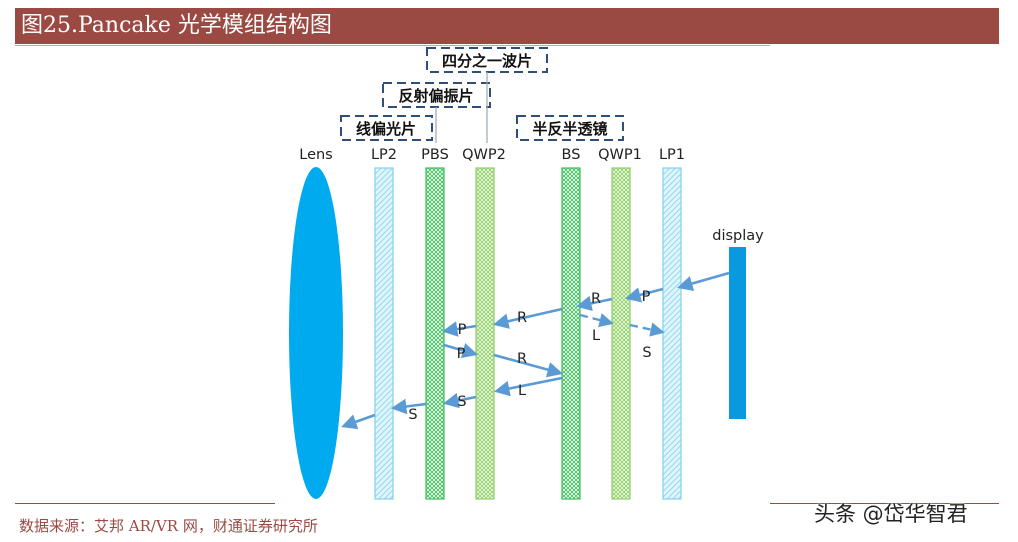 Image resolution: width=1018 pixels, height=542 pixels. What do you see at coordinates (316, 155) in the screenshot?
I see `label-lens: Lens` at bounding box center [316, 155].